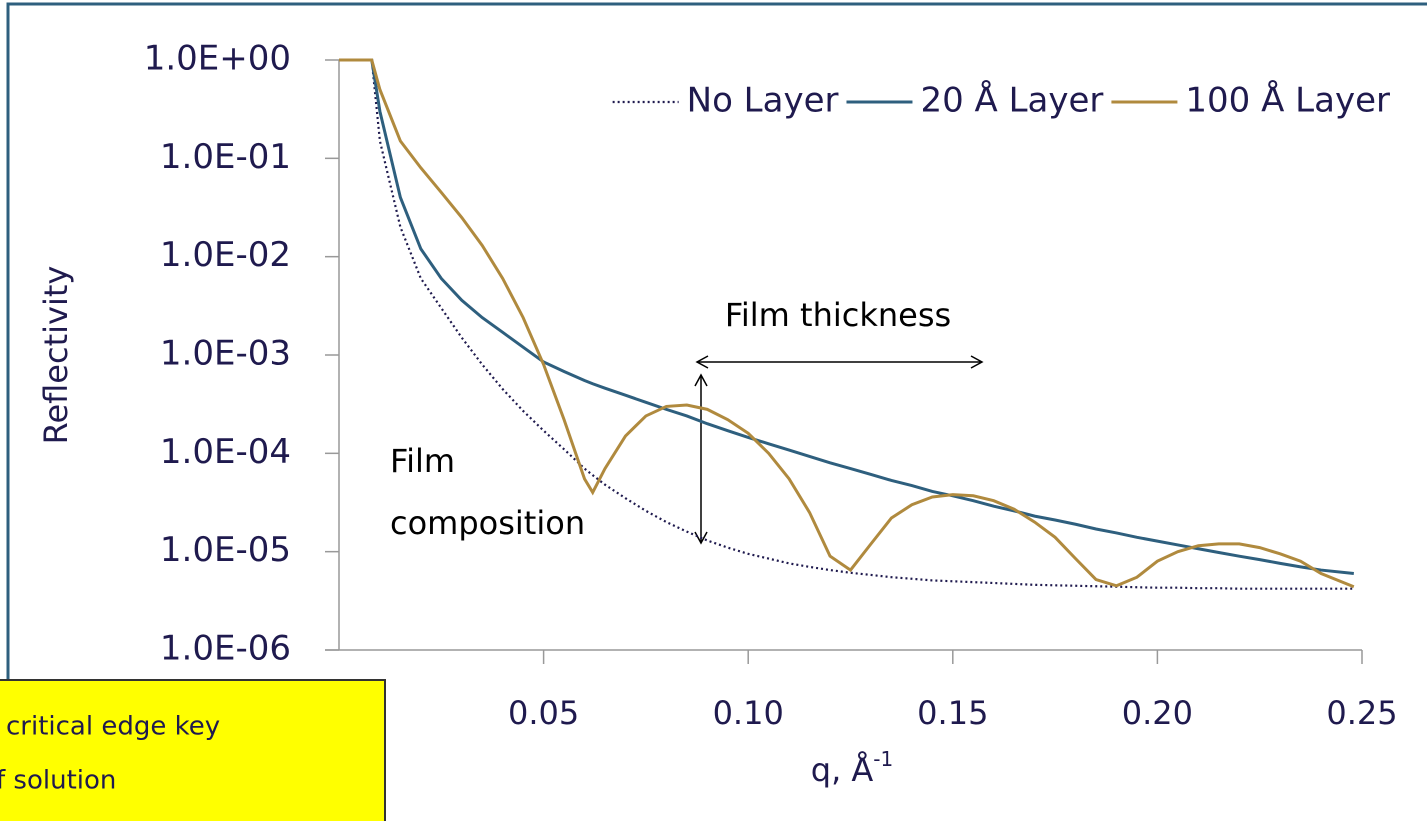 The height and width of the screenshot is (821, 1427). Describe the element at coordinates (842, 770) in the screenshot. I see `x-axis-label-main: q, Å` at that location.